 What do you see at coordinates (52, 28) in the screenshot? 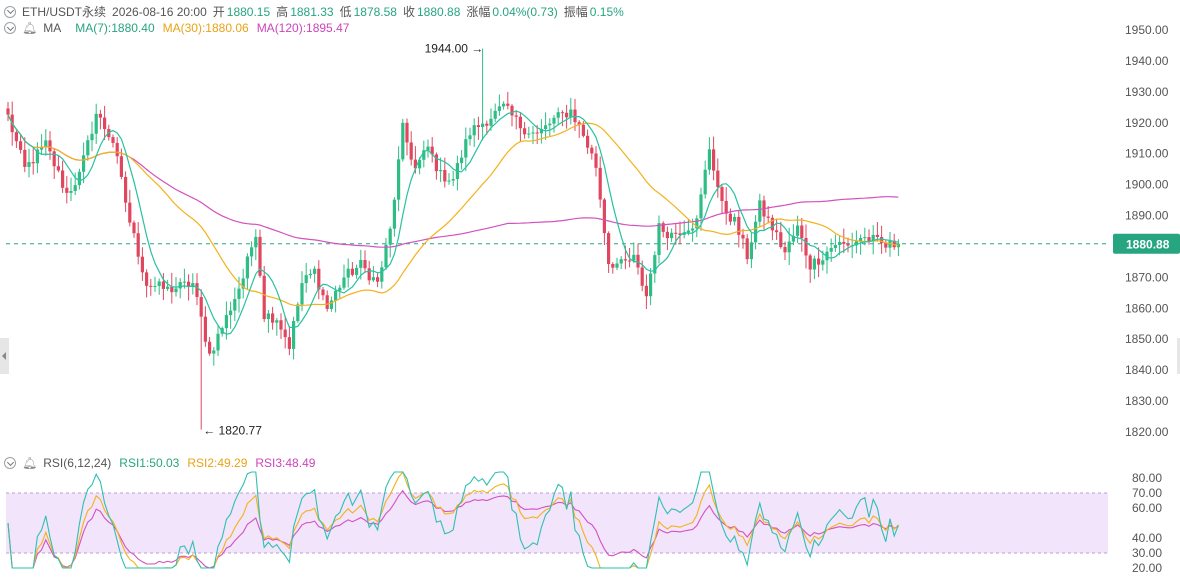
I see `ma-label: MA` at bounding box center [52, 28].